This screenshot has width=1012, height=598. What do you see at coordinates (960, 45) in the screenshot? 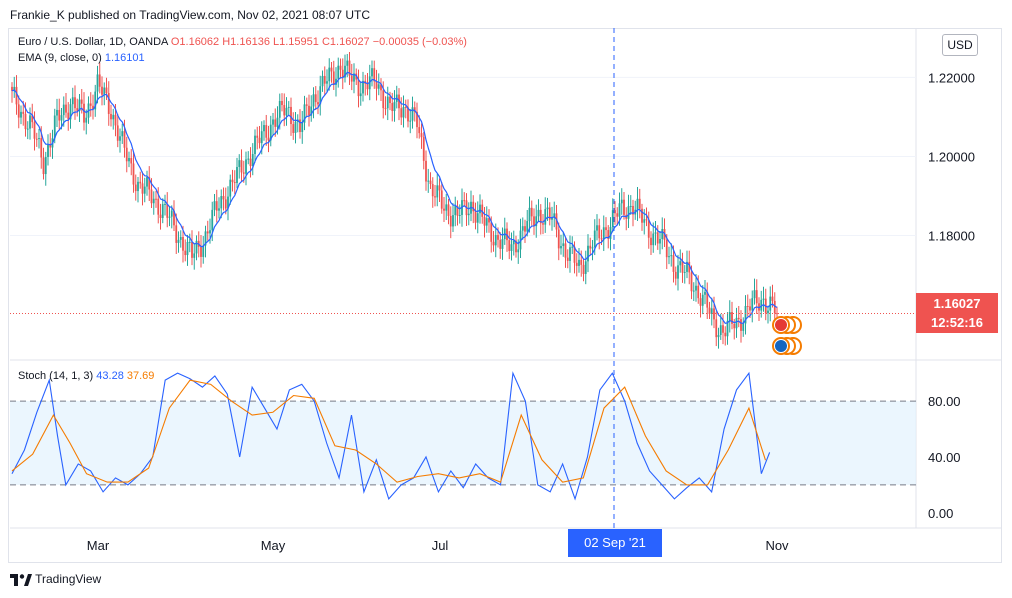
I see `currency-button: USD` at bounding box center [960, 45].